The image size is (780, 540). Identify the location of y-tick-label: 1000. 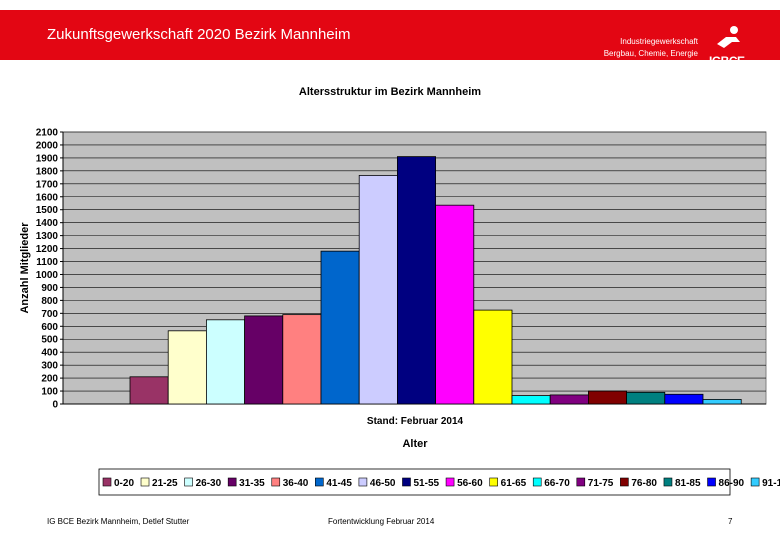
(47, 275).